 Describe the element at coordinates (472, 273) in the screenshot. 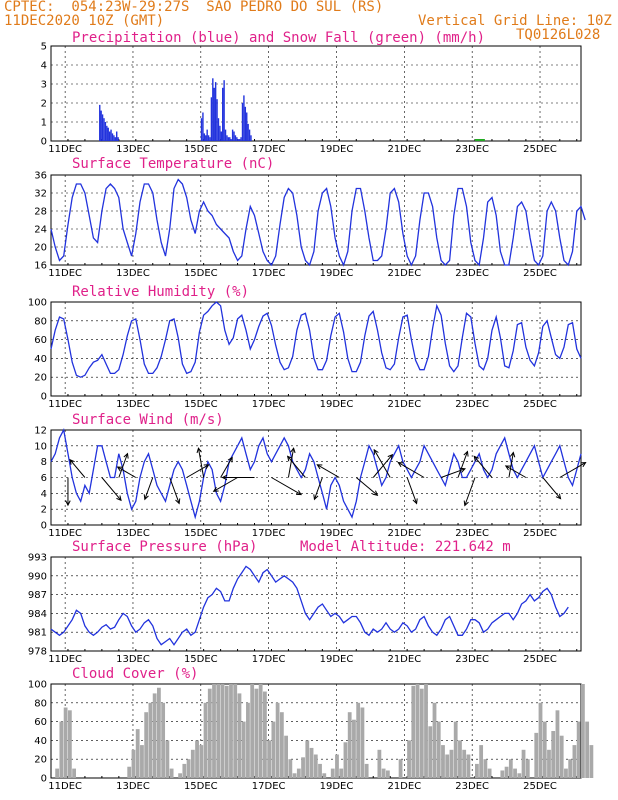

I see `temp-xtick-label: 23DEC` at that location.